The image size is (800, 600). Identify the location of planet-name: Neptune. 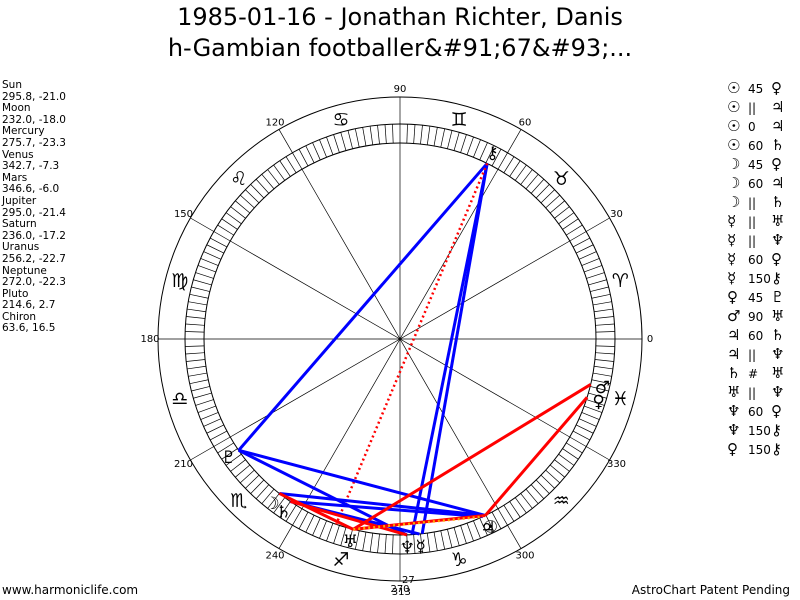
(24, 270).